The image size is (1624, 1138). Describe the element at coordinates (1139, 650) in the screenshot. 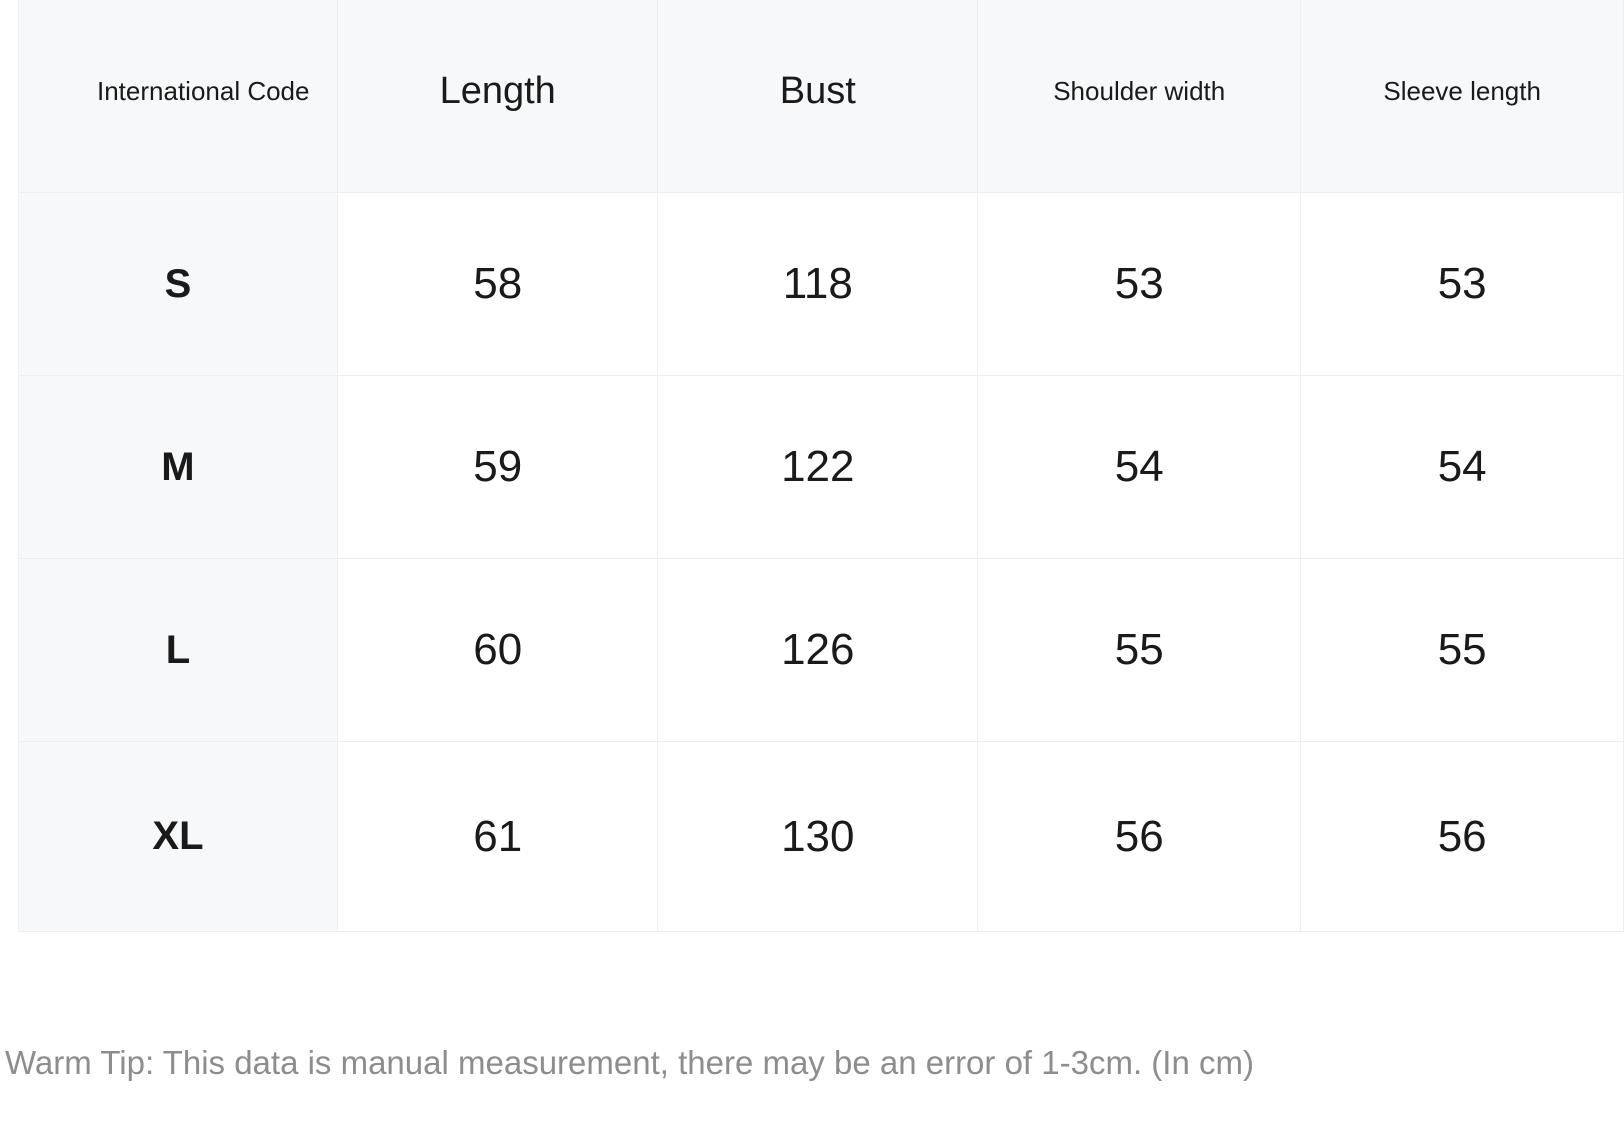

I see `cell-shoulder-width: 55` at that location.